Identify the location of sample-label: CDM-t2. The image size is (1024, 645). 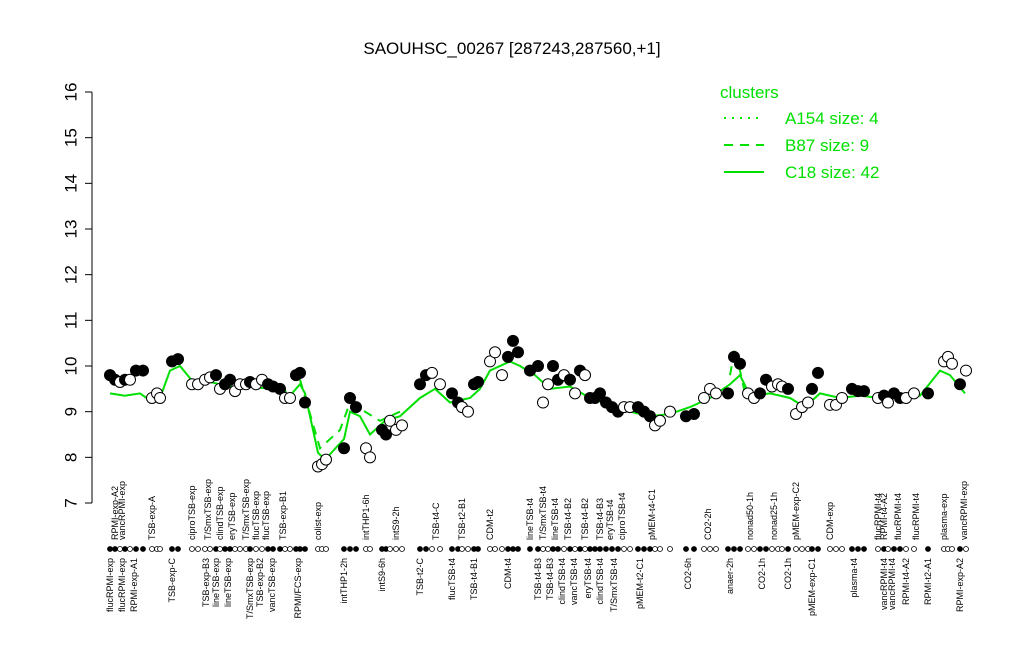
(490, 524).